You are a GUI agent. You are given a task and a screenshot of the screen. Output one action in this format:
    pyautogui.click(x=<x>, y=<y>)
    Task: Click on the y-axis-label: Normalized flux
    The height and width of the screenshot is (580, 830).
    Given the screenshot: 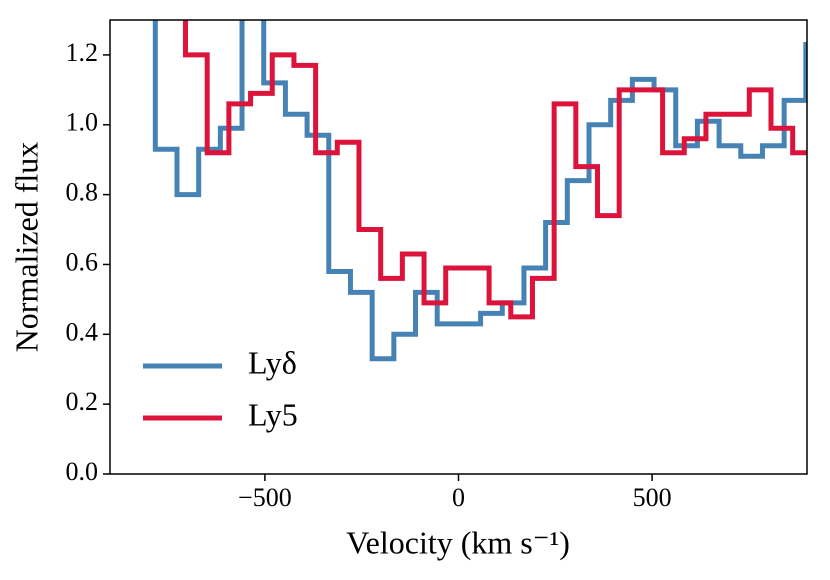 What is the action you would take?
    pyautogui.click(x=26, y=247)
    